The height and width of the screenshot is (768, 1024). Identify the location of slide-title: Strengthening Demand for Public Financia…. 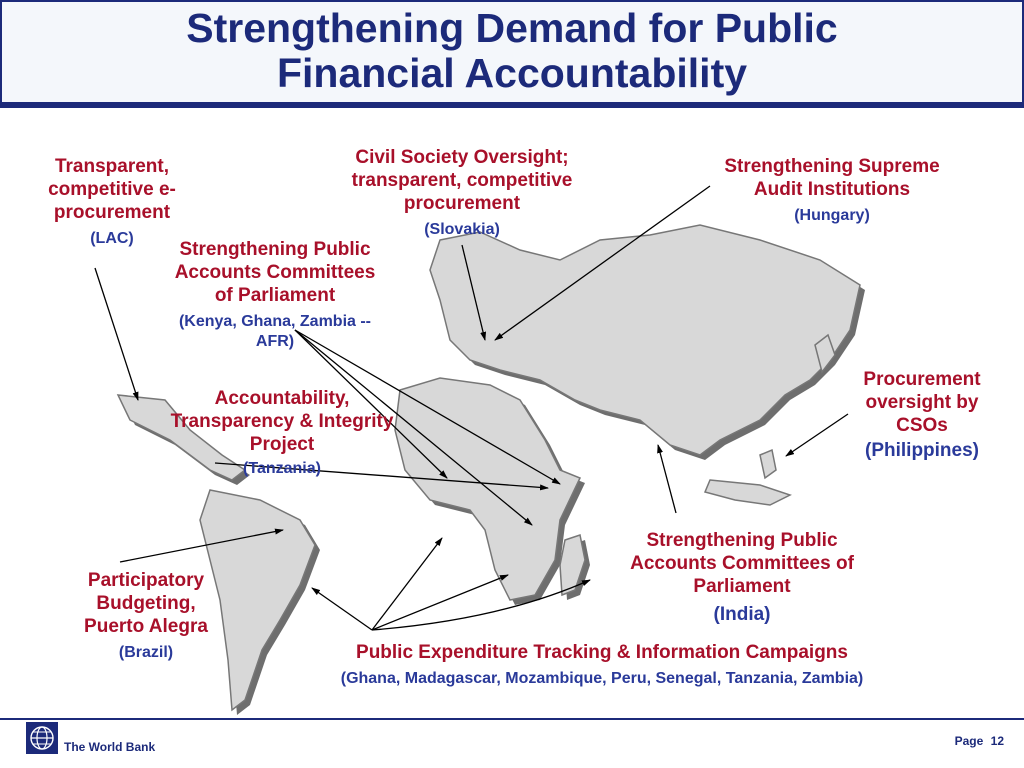
(512, 51).